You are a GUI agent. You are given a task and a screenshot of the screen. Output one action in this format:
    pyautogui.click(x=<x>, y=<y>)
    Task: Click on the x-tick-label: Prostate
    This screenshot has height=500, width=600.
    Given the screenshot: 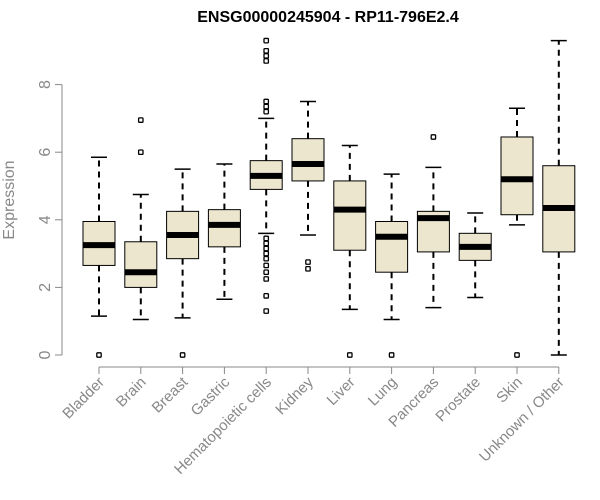 What is the action you would take?
    pyautogui.click(x=458, y=400)
    